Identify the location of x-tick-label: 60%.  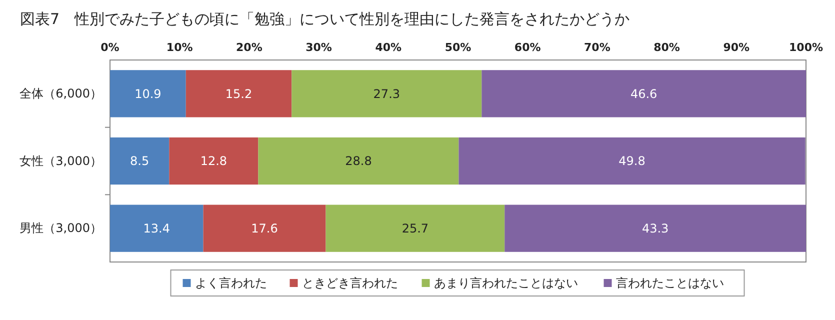
(527, 47).